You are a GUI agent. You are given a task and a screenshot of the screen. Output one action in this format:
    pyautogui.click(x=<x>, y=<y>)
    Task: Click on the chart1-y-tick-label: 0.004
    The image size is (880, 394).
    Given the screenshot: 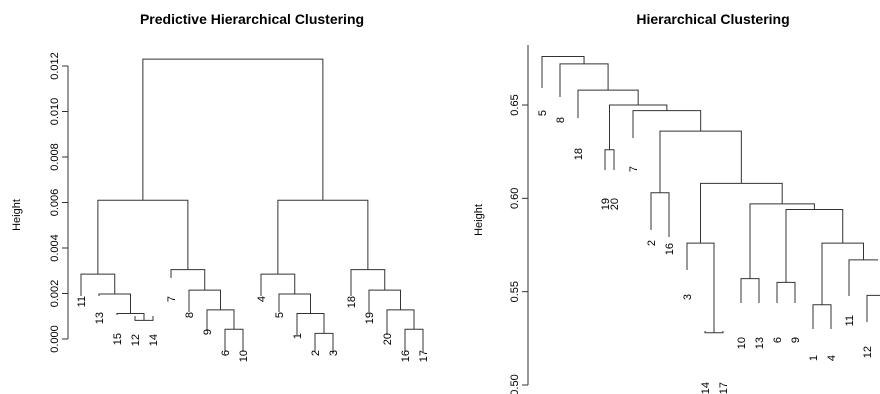 What is the action you would take?
    pyautogui.click(x=55, y=248)
    